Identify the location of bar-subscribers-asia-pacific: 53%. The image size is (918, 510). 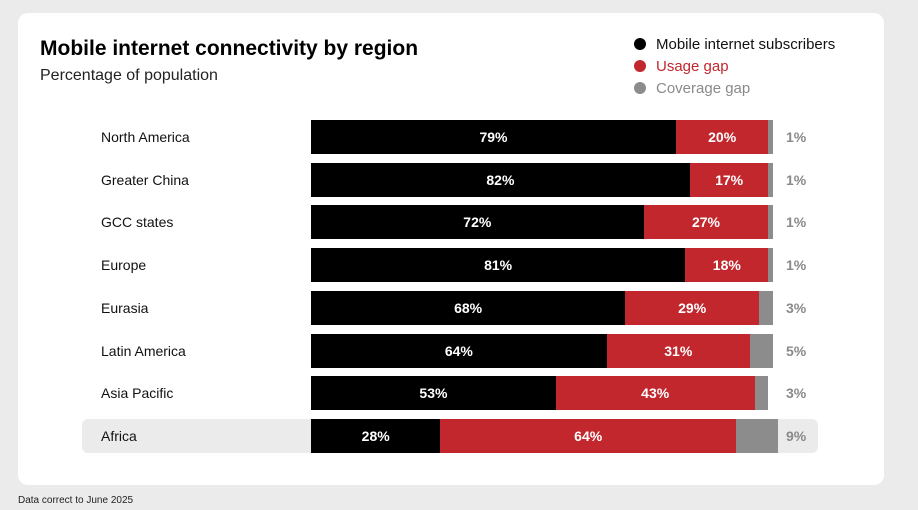
(433, 393).